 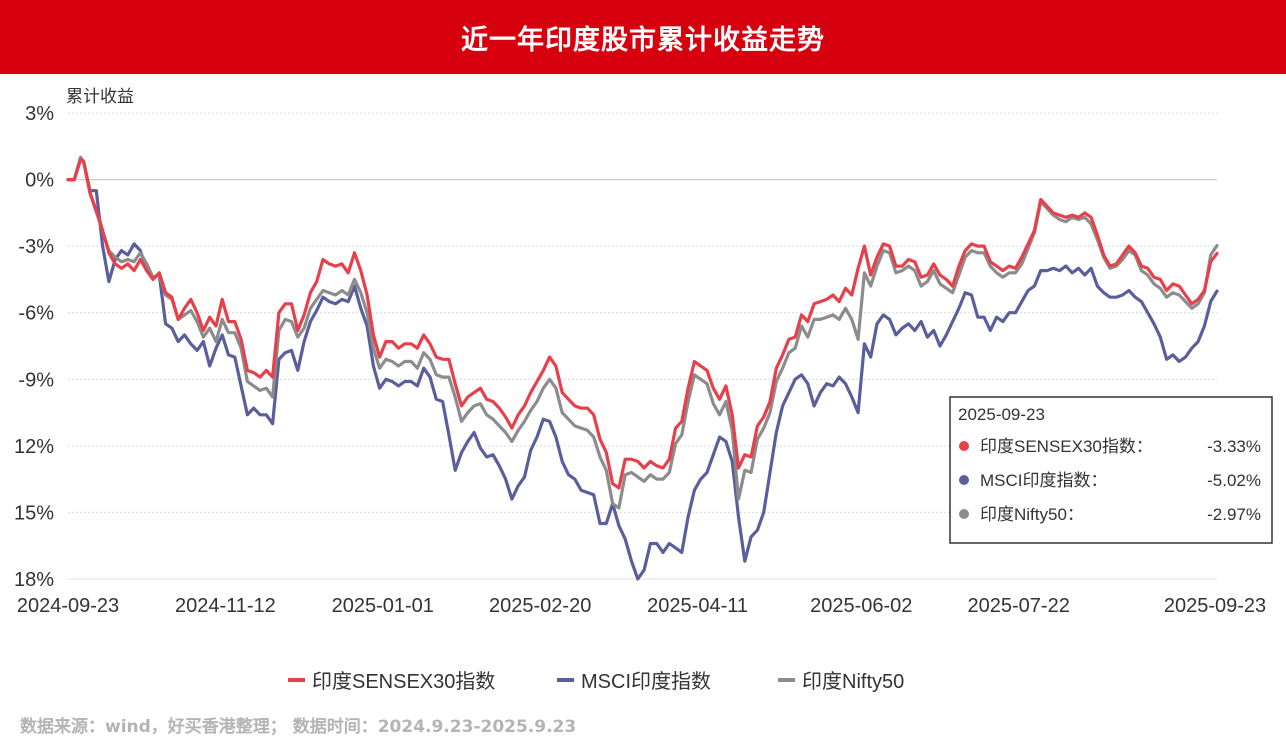 I want to click on y-tick-label: 12%, so click(x=34, y=447).